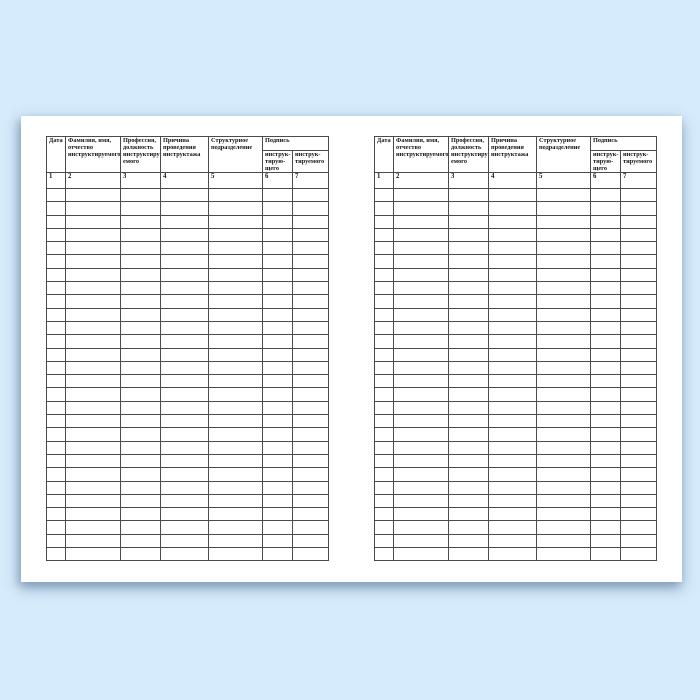 This screenshot has width=700, height=700. What do you see at coordinates (295, 143) in the screenshot?
I see `col-header-signature: Подпись` at bounding box center [295, 143].